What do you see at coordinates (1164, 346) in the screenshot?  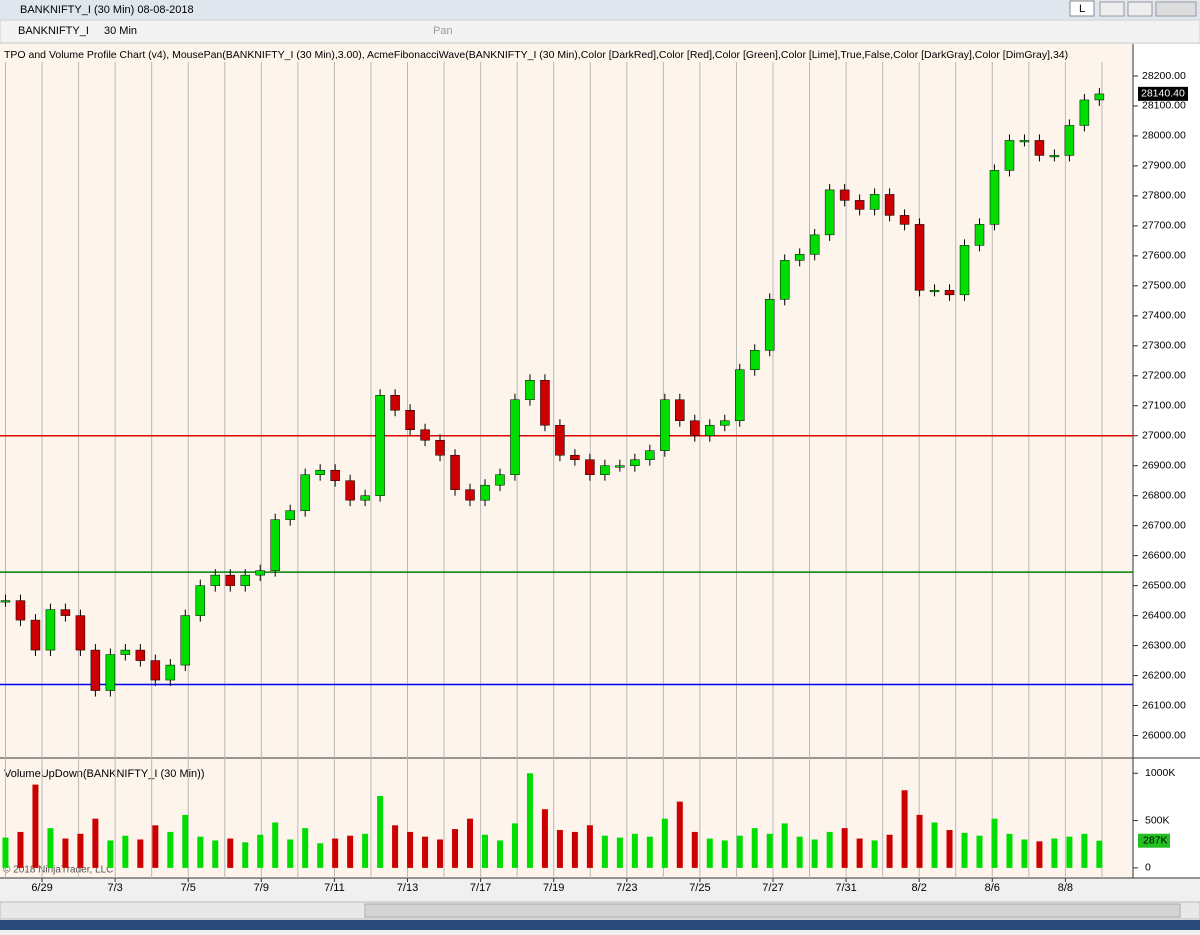 I see `y-tick-label: 27300.00` at bounding box center [1164, 346].